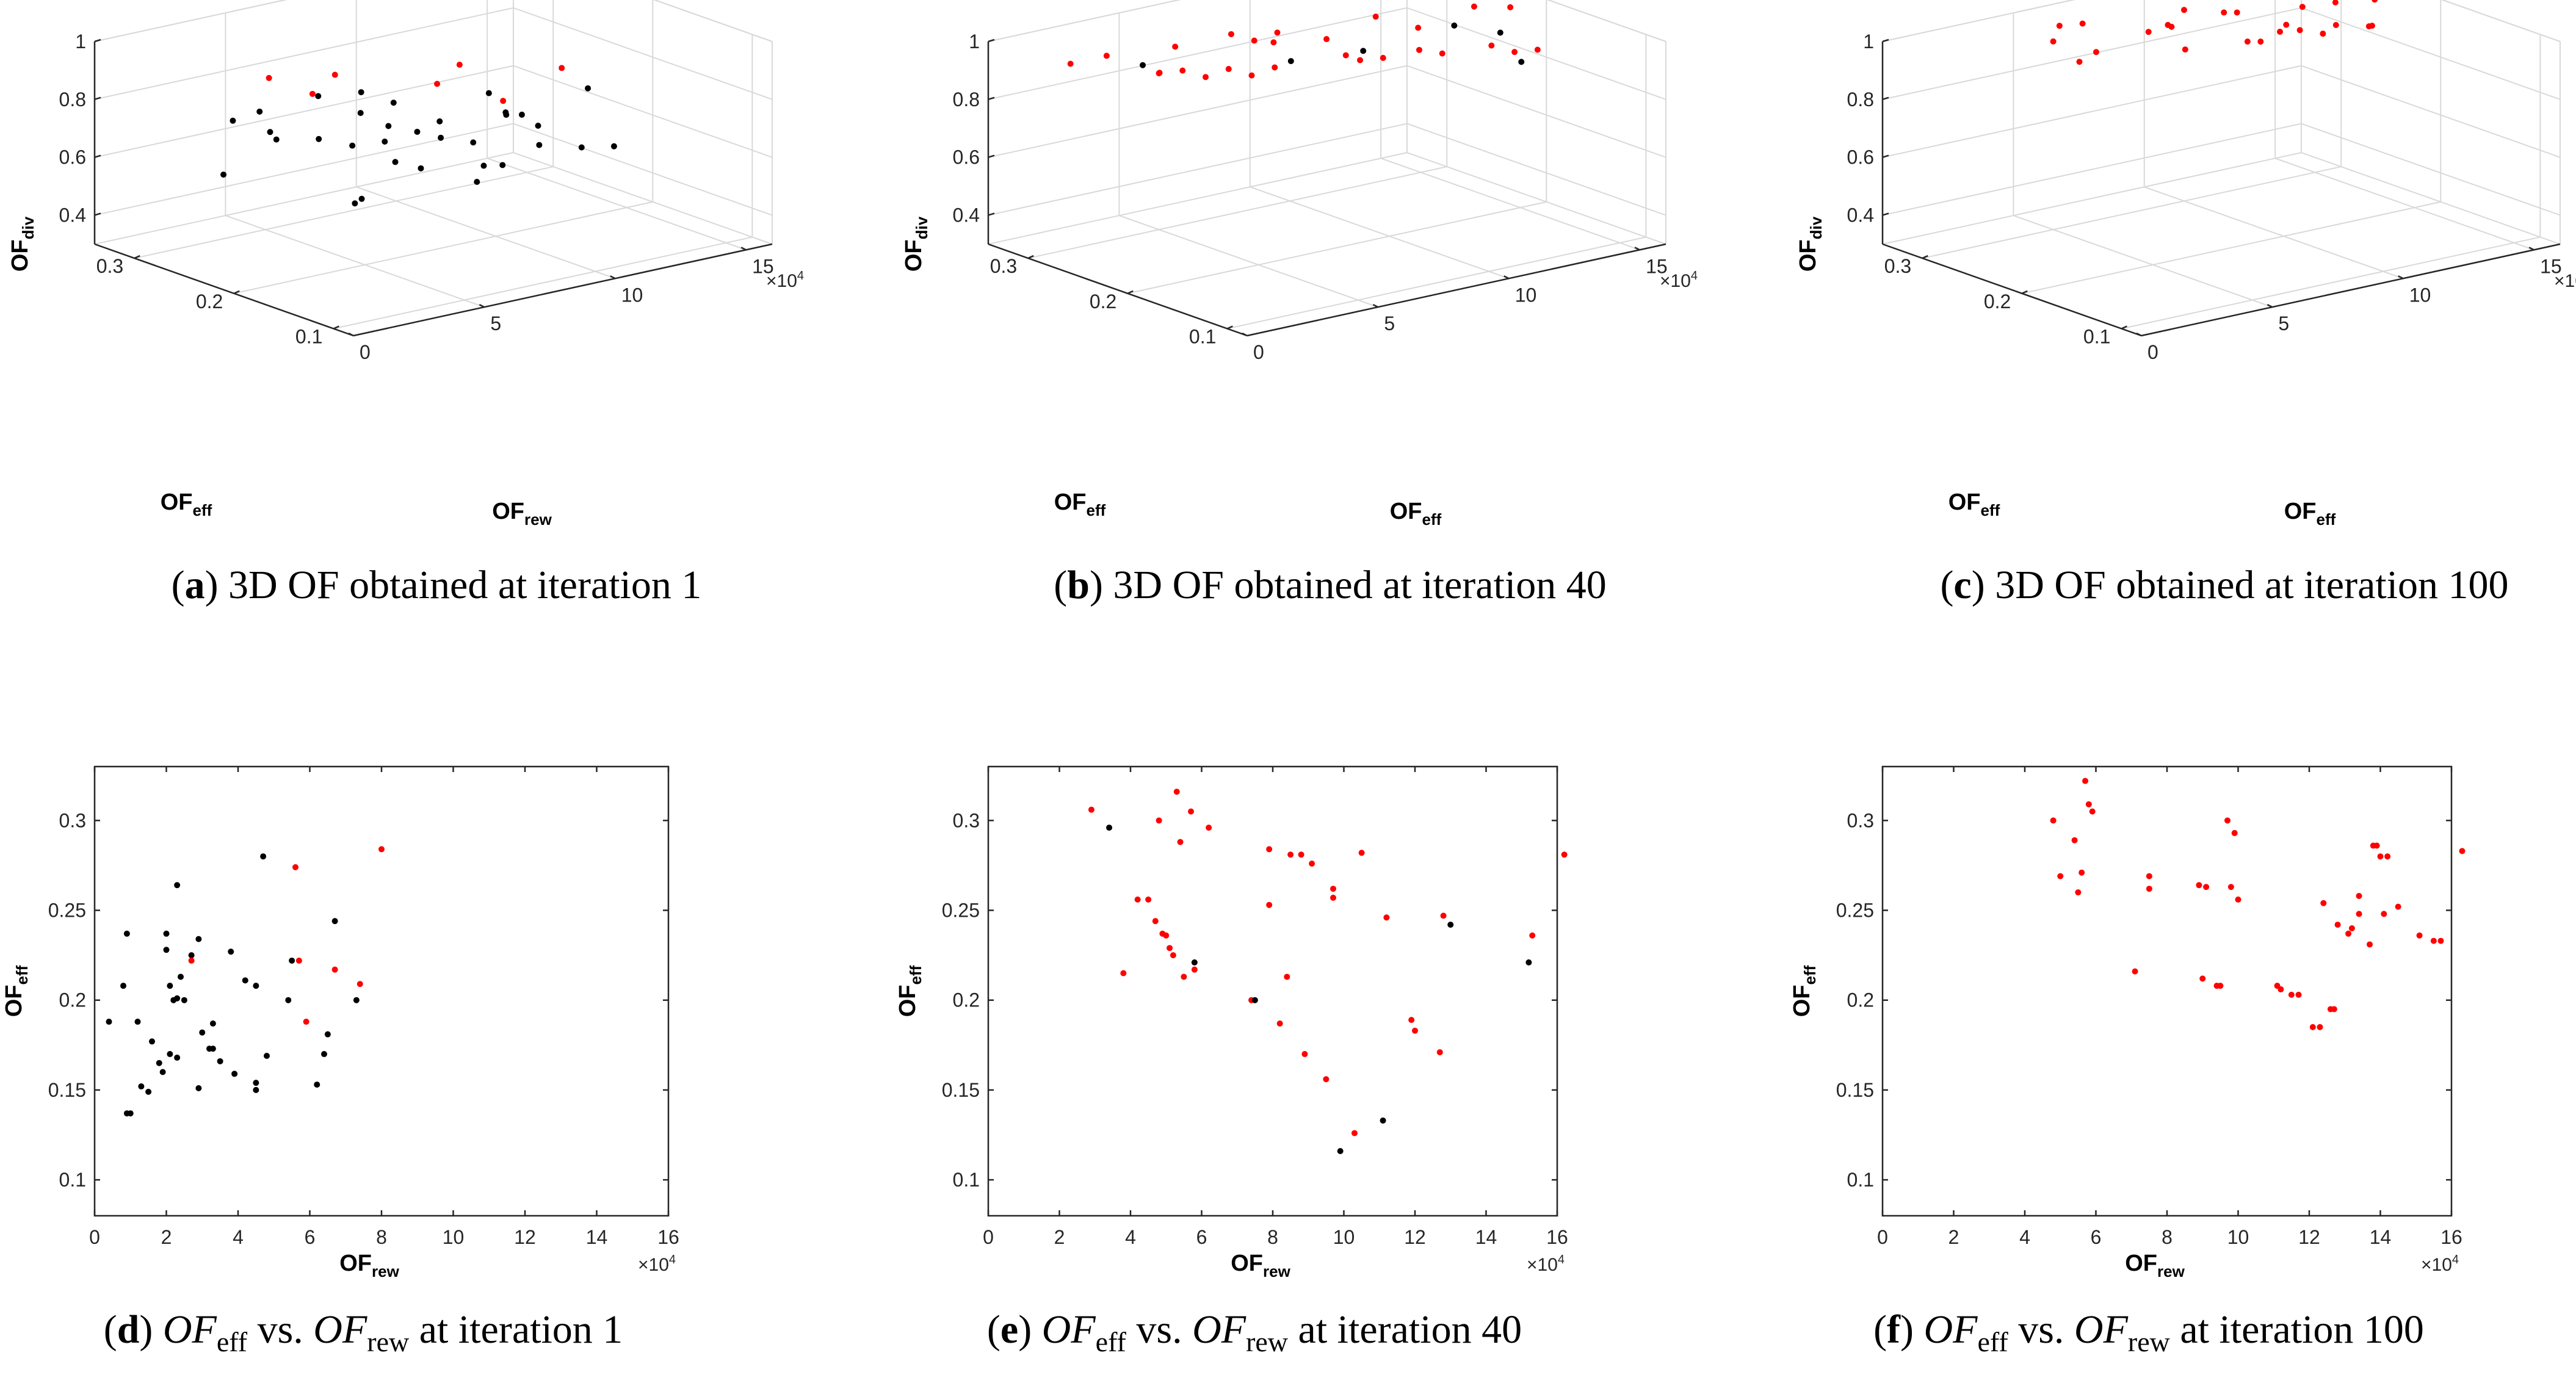 Image resolution: width=2576 pixels, height=1383 pixels. What do you see at coordinates (2012, 290) in the screenshot?
I see `y-axis-line` at bounding box center [2012, 290].